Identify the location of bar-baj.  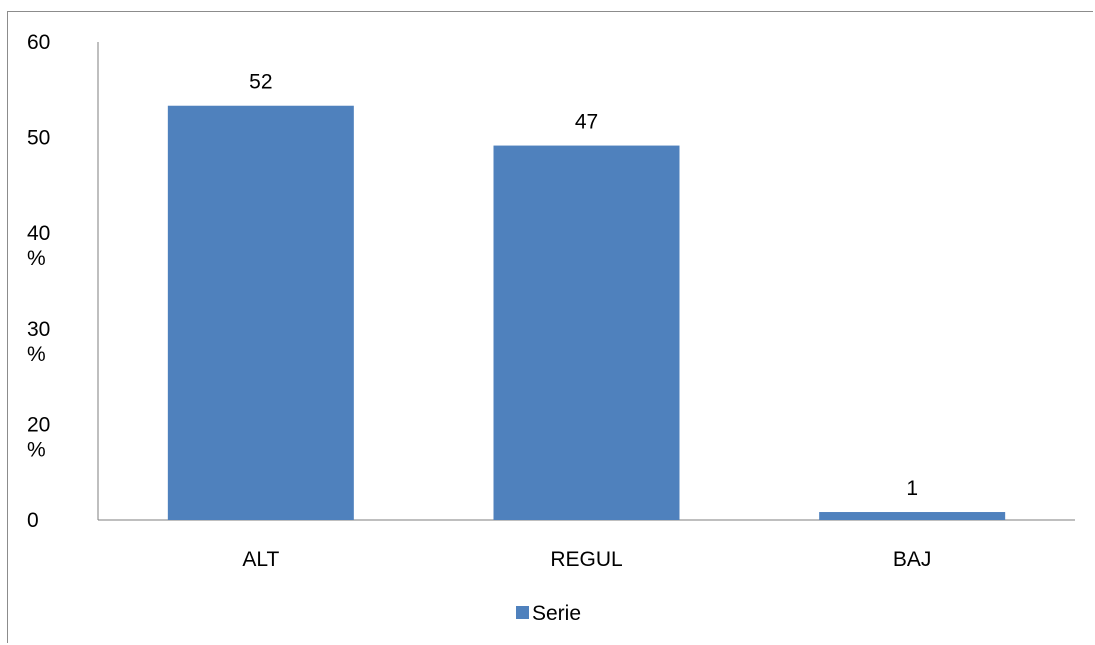
(912, 516).